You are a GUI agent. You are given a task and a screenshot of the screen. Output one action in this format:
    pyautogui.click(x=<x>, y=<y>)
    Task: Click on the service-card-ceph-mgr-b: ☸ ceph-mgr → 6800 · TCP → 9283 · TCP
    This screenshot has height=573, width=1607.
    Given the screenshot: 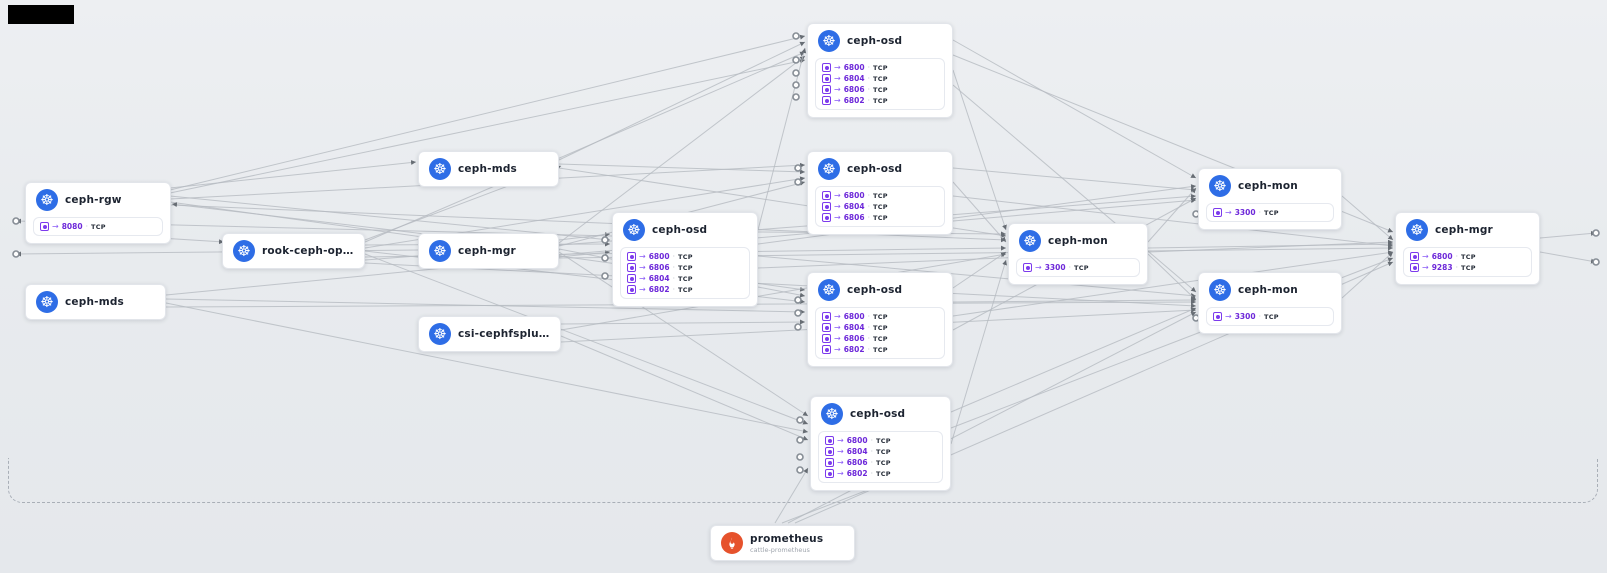 What is the action you would take?
    pyautogui.click(x=1467, y=248)
    